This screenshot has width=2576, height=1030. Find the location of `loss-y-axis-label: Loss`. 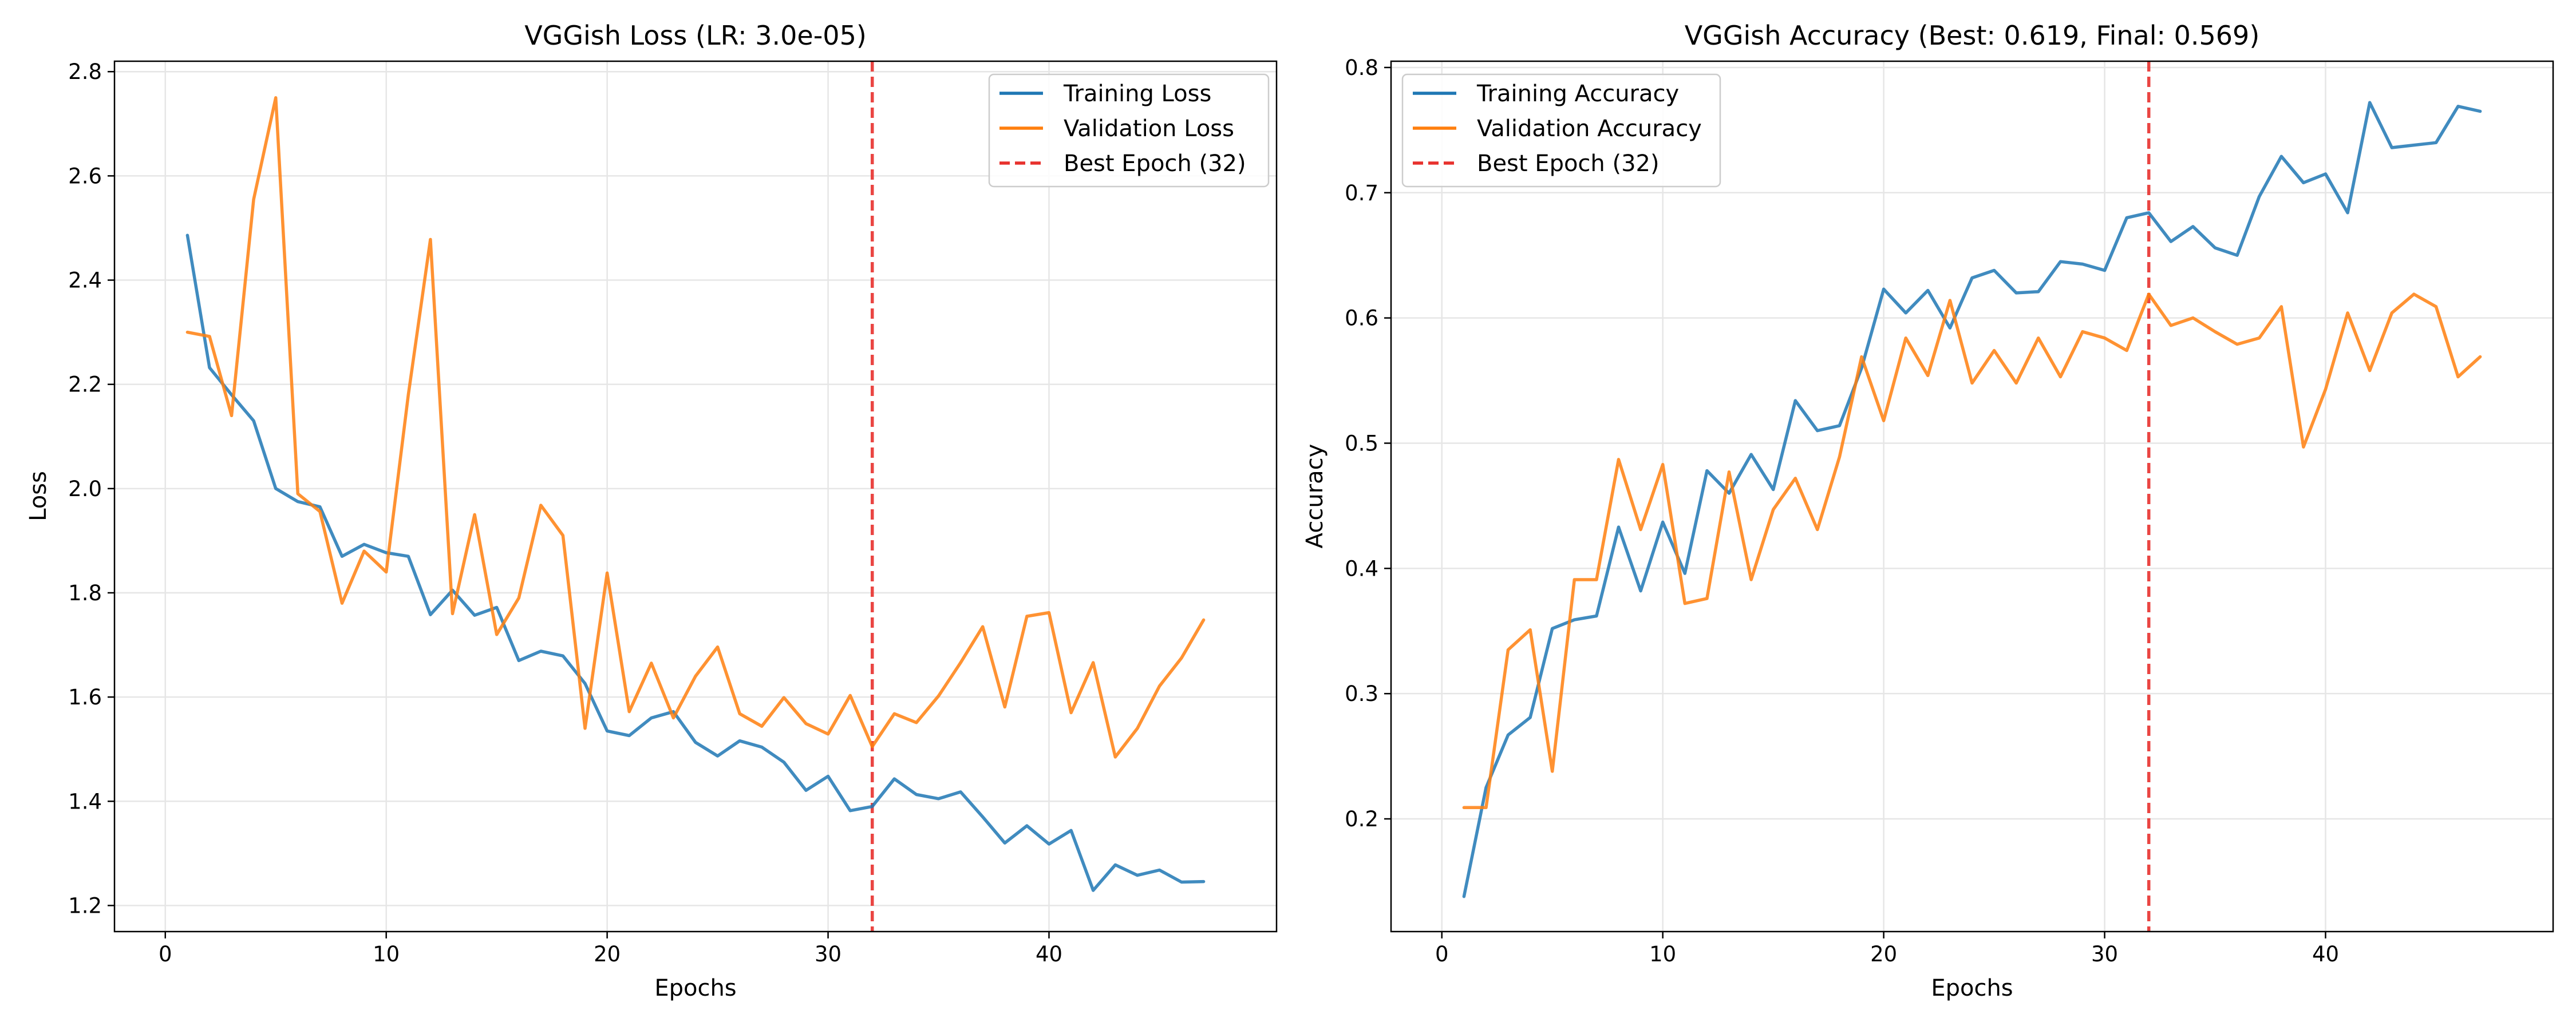

loss-y-axis-label: Loss is located at coordinates (38, 496).